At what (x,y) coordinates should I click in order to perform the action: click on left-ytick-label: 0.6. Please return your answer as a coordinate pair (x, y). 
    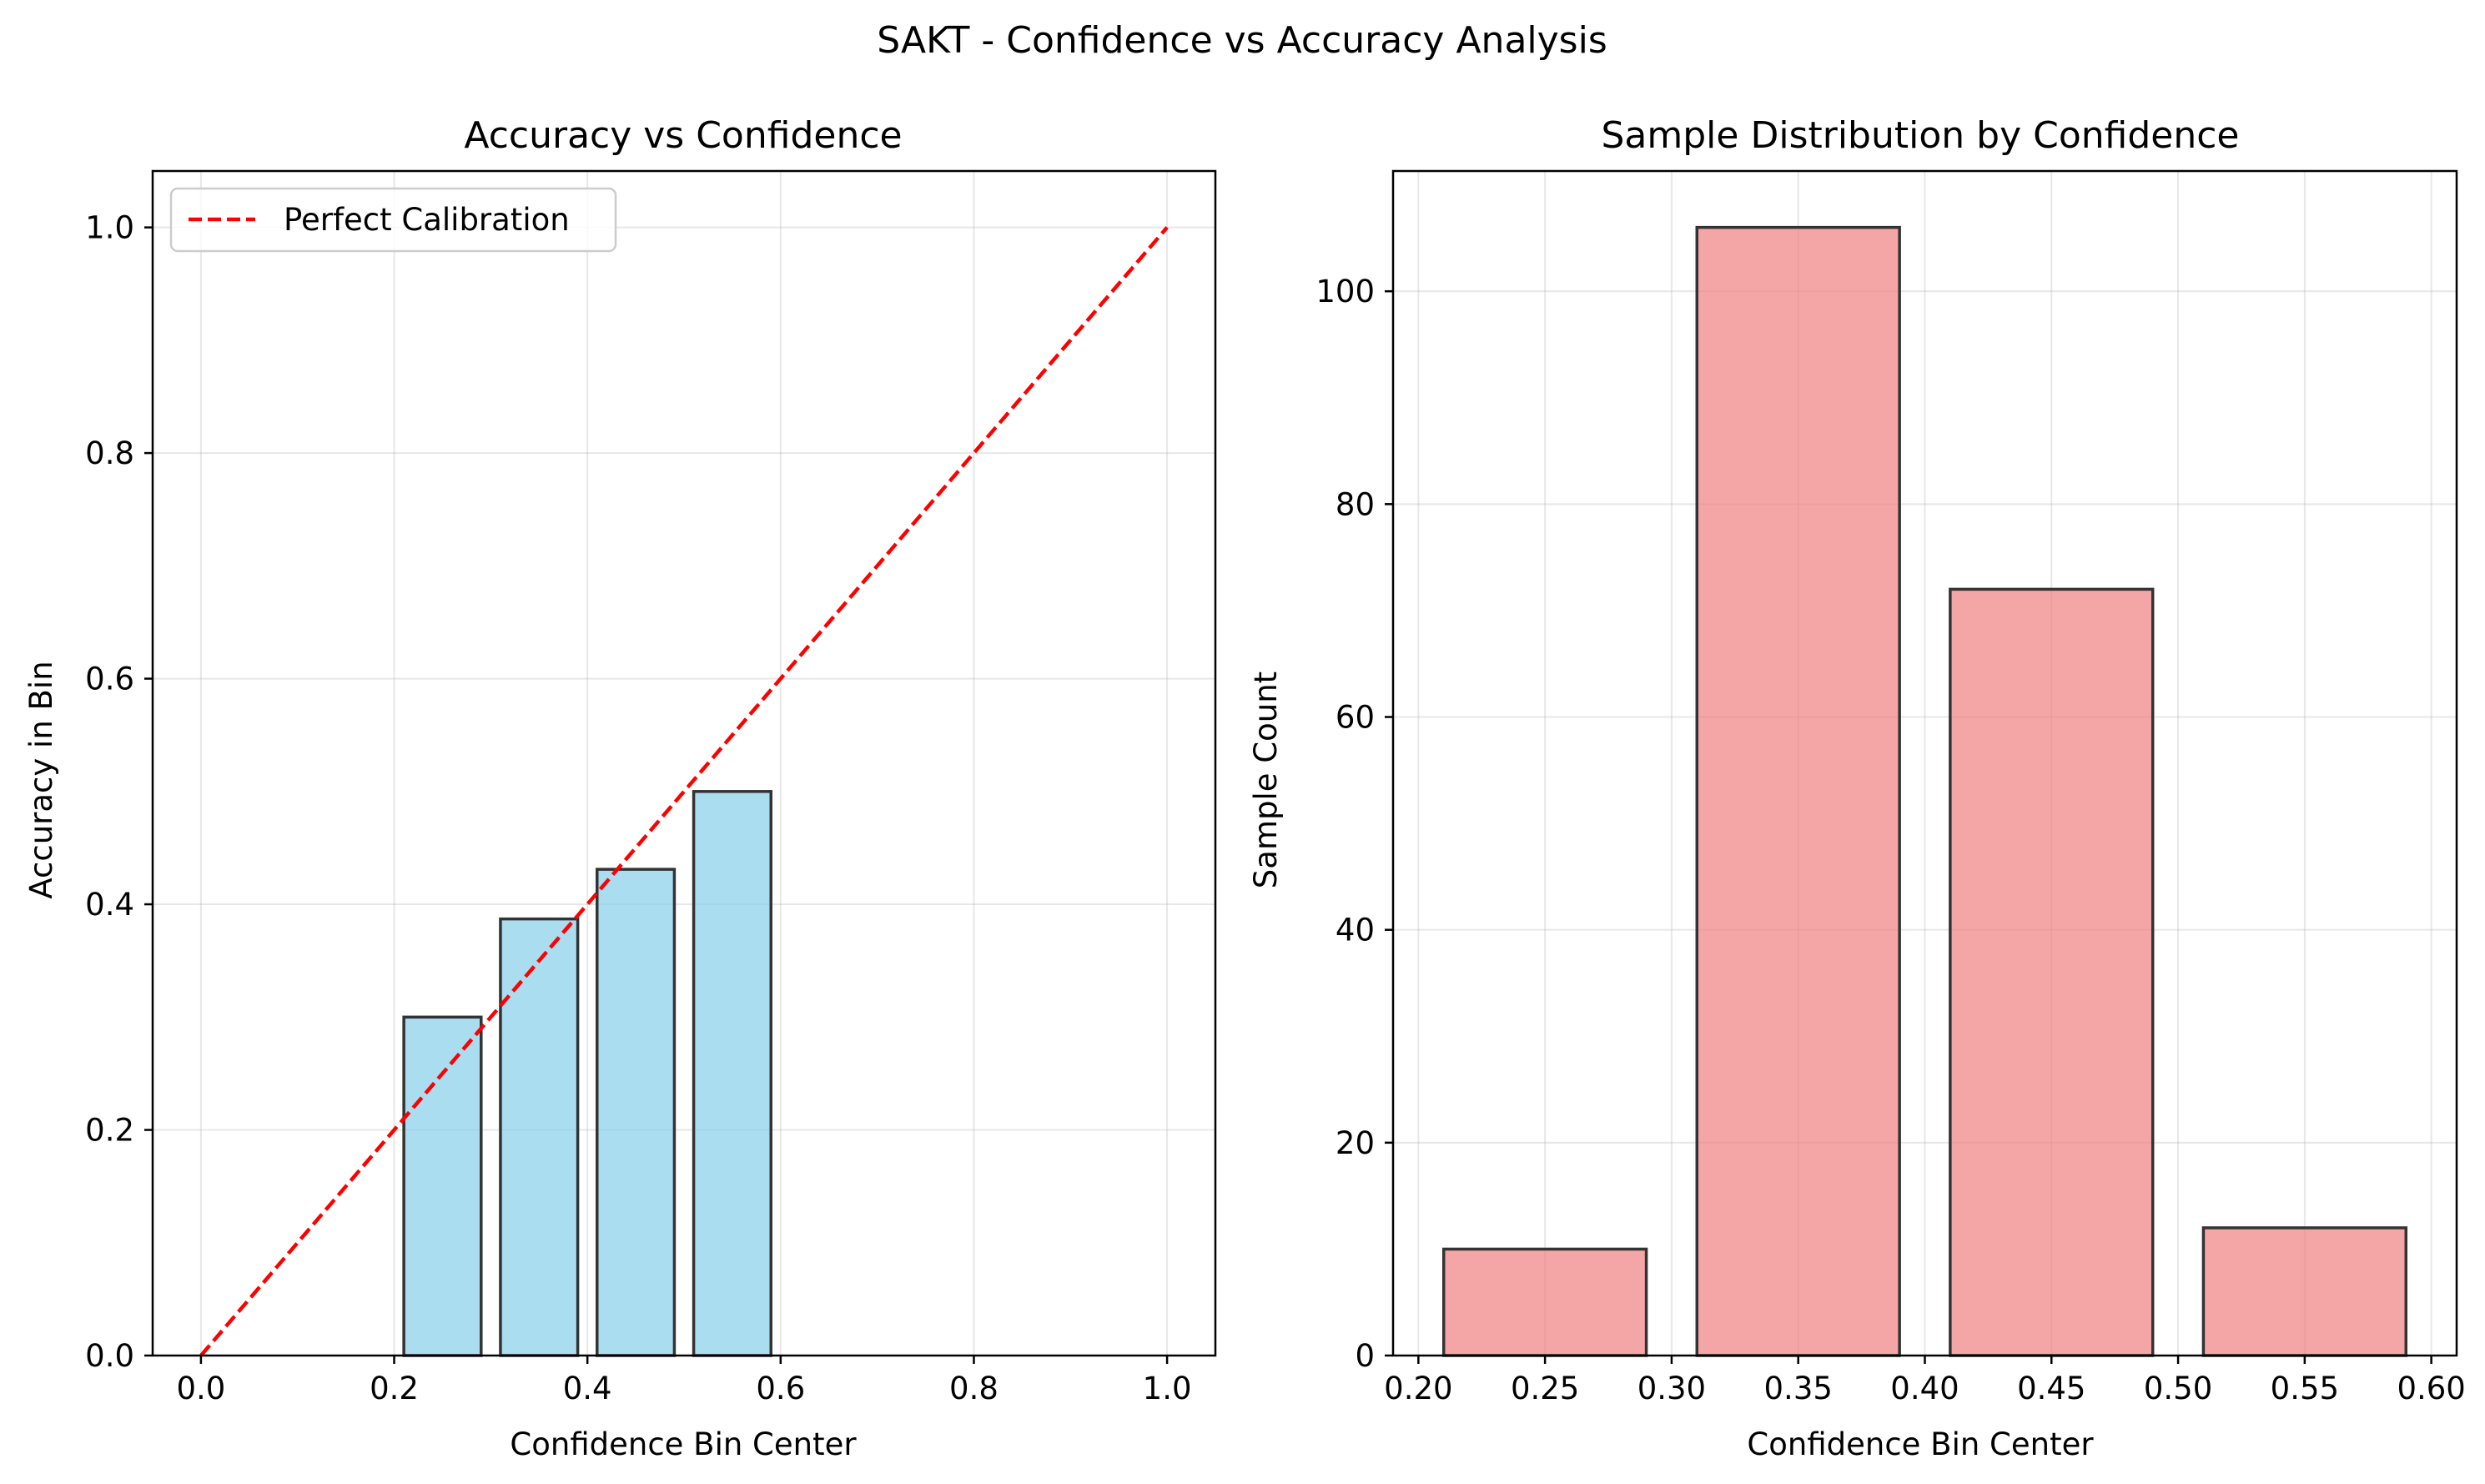
    Looking at the image, I should click on (109, 680).